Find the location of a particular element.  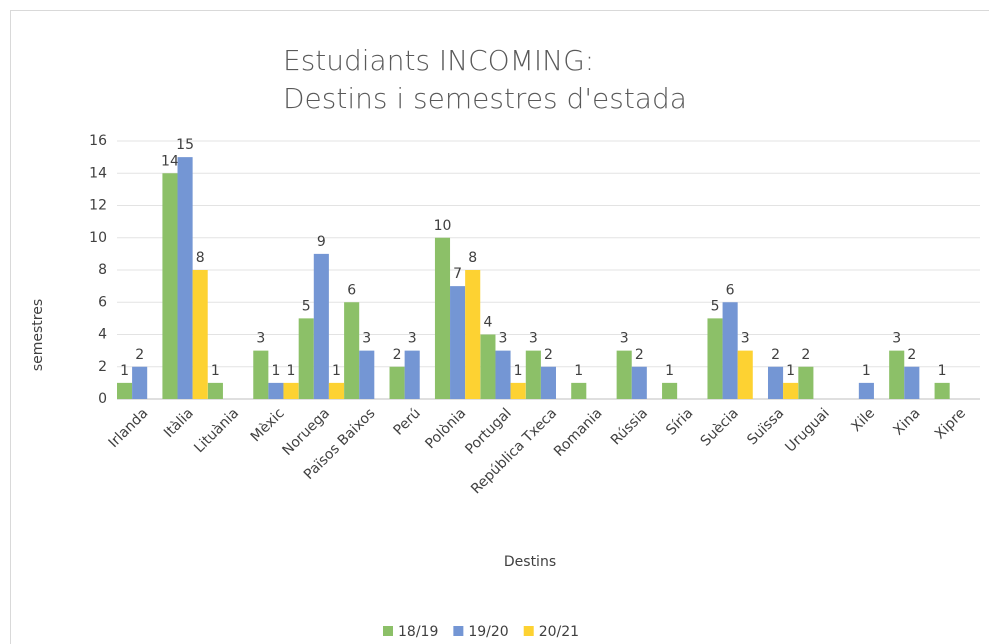

x-tick-label: Perú is located at coordinates (407, 421).